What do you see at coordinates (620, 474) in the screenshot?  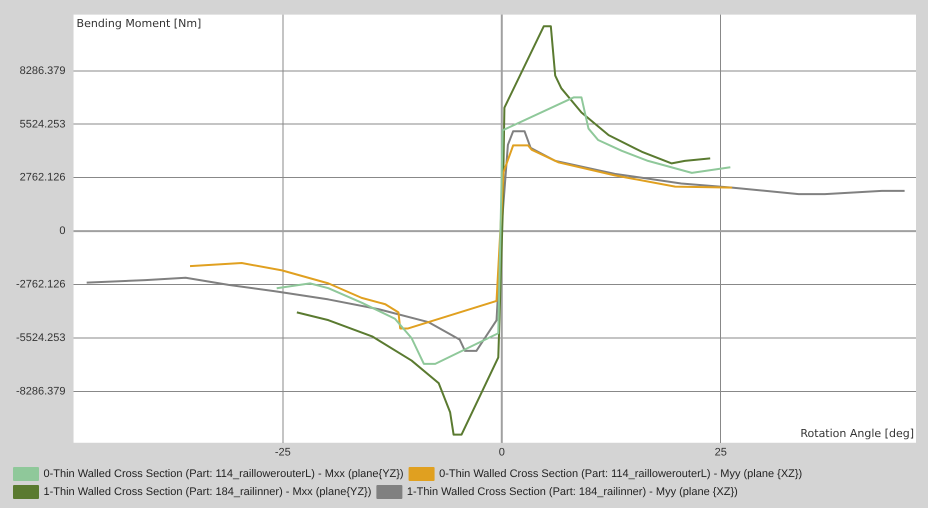 I see `legend-label: 0-Thin Walled Cross Section (Part: 114_raillowerouterL) - Myy (plane {XZ})` at bounding box center [620, 474].